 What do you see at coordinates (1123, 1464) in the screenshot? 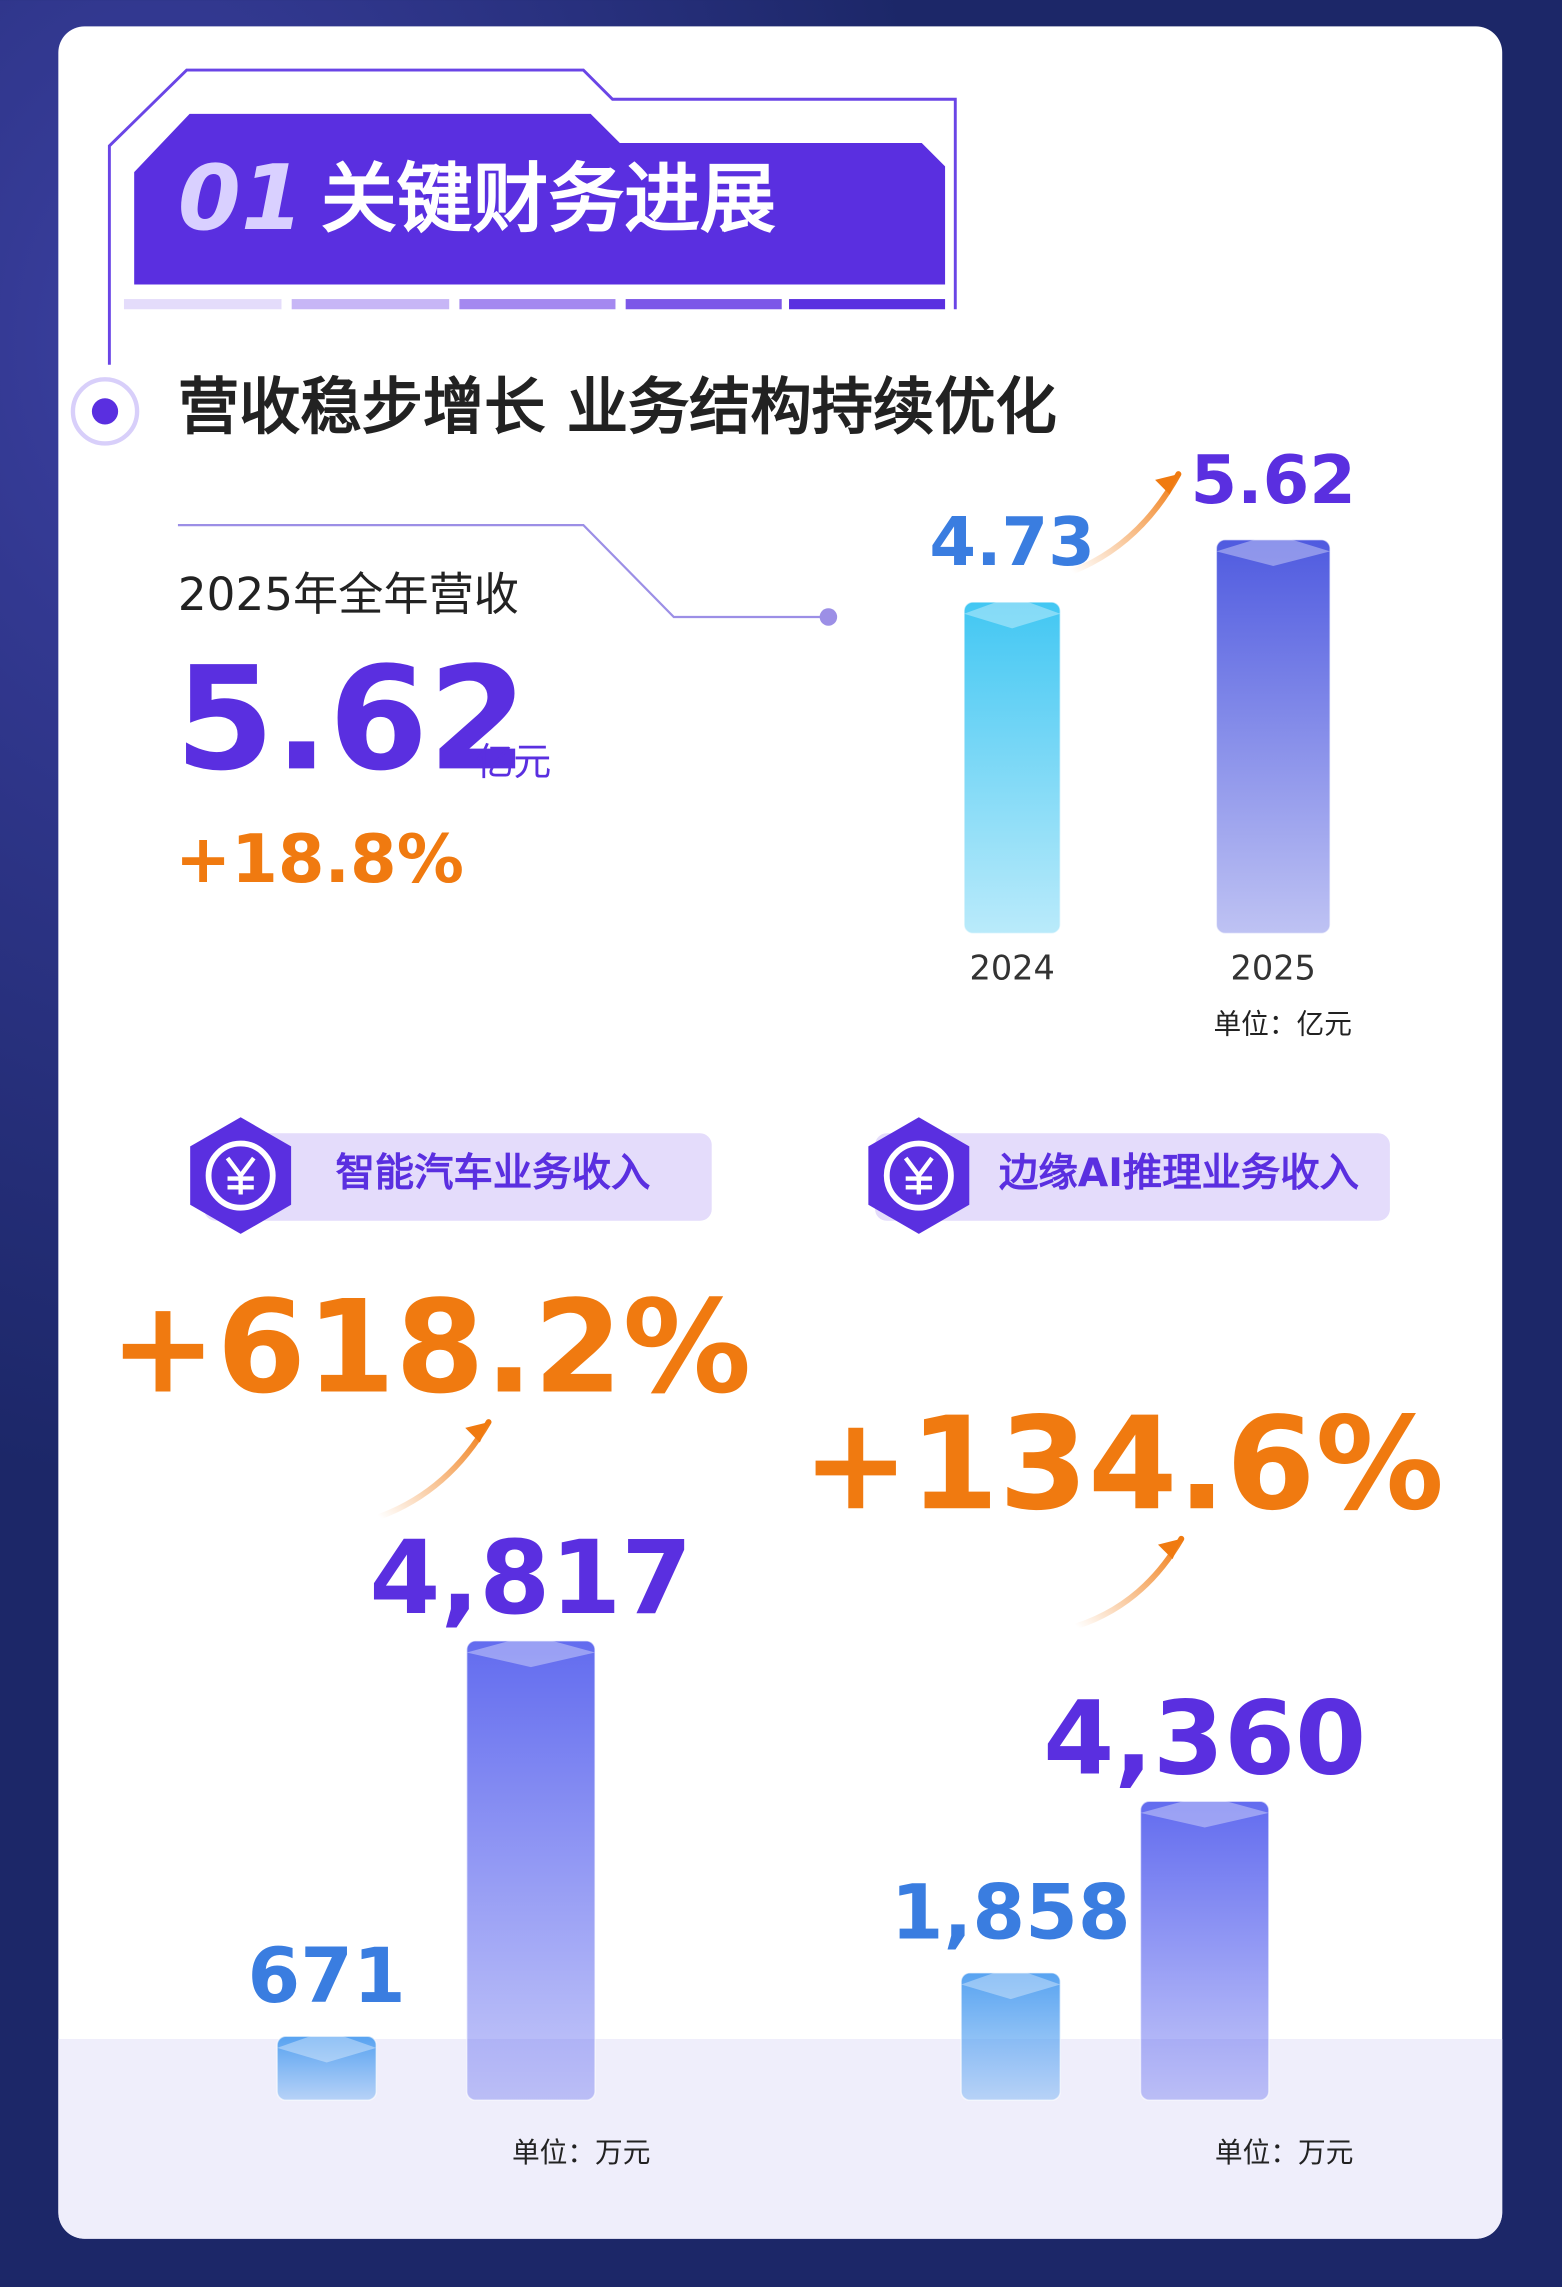
I see `growth-label: +134.6%` at bounding box center [1123, 1464].